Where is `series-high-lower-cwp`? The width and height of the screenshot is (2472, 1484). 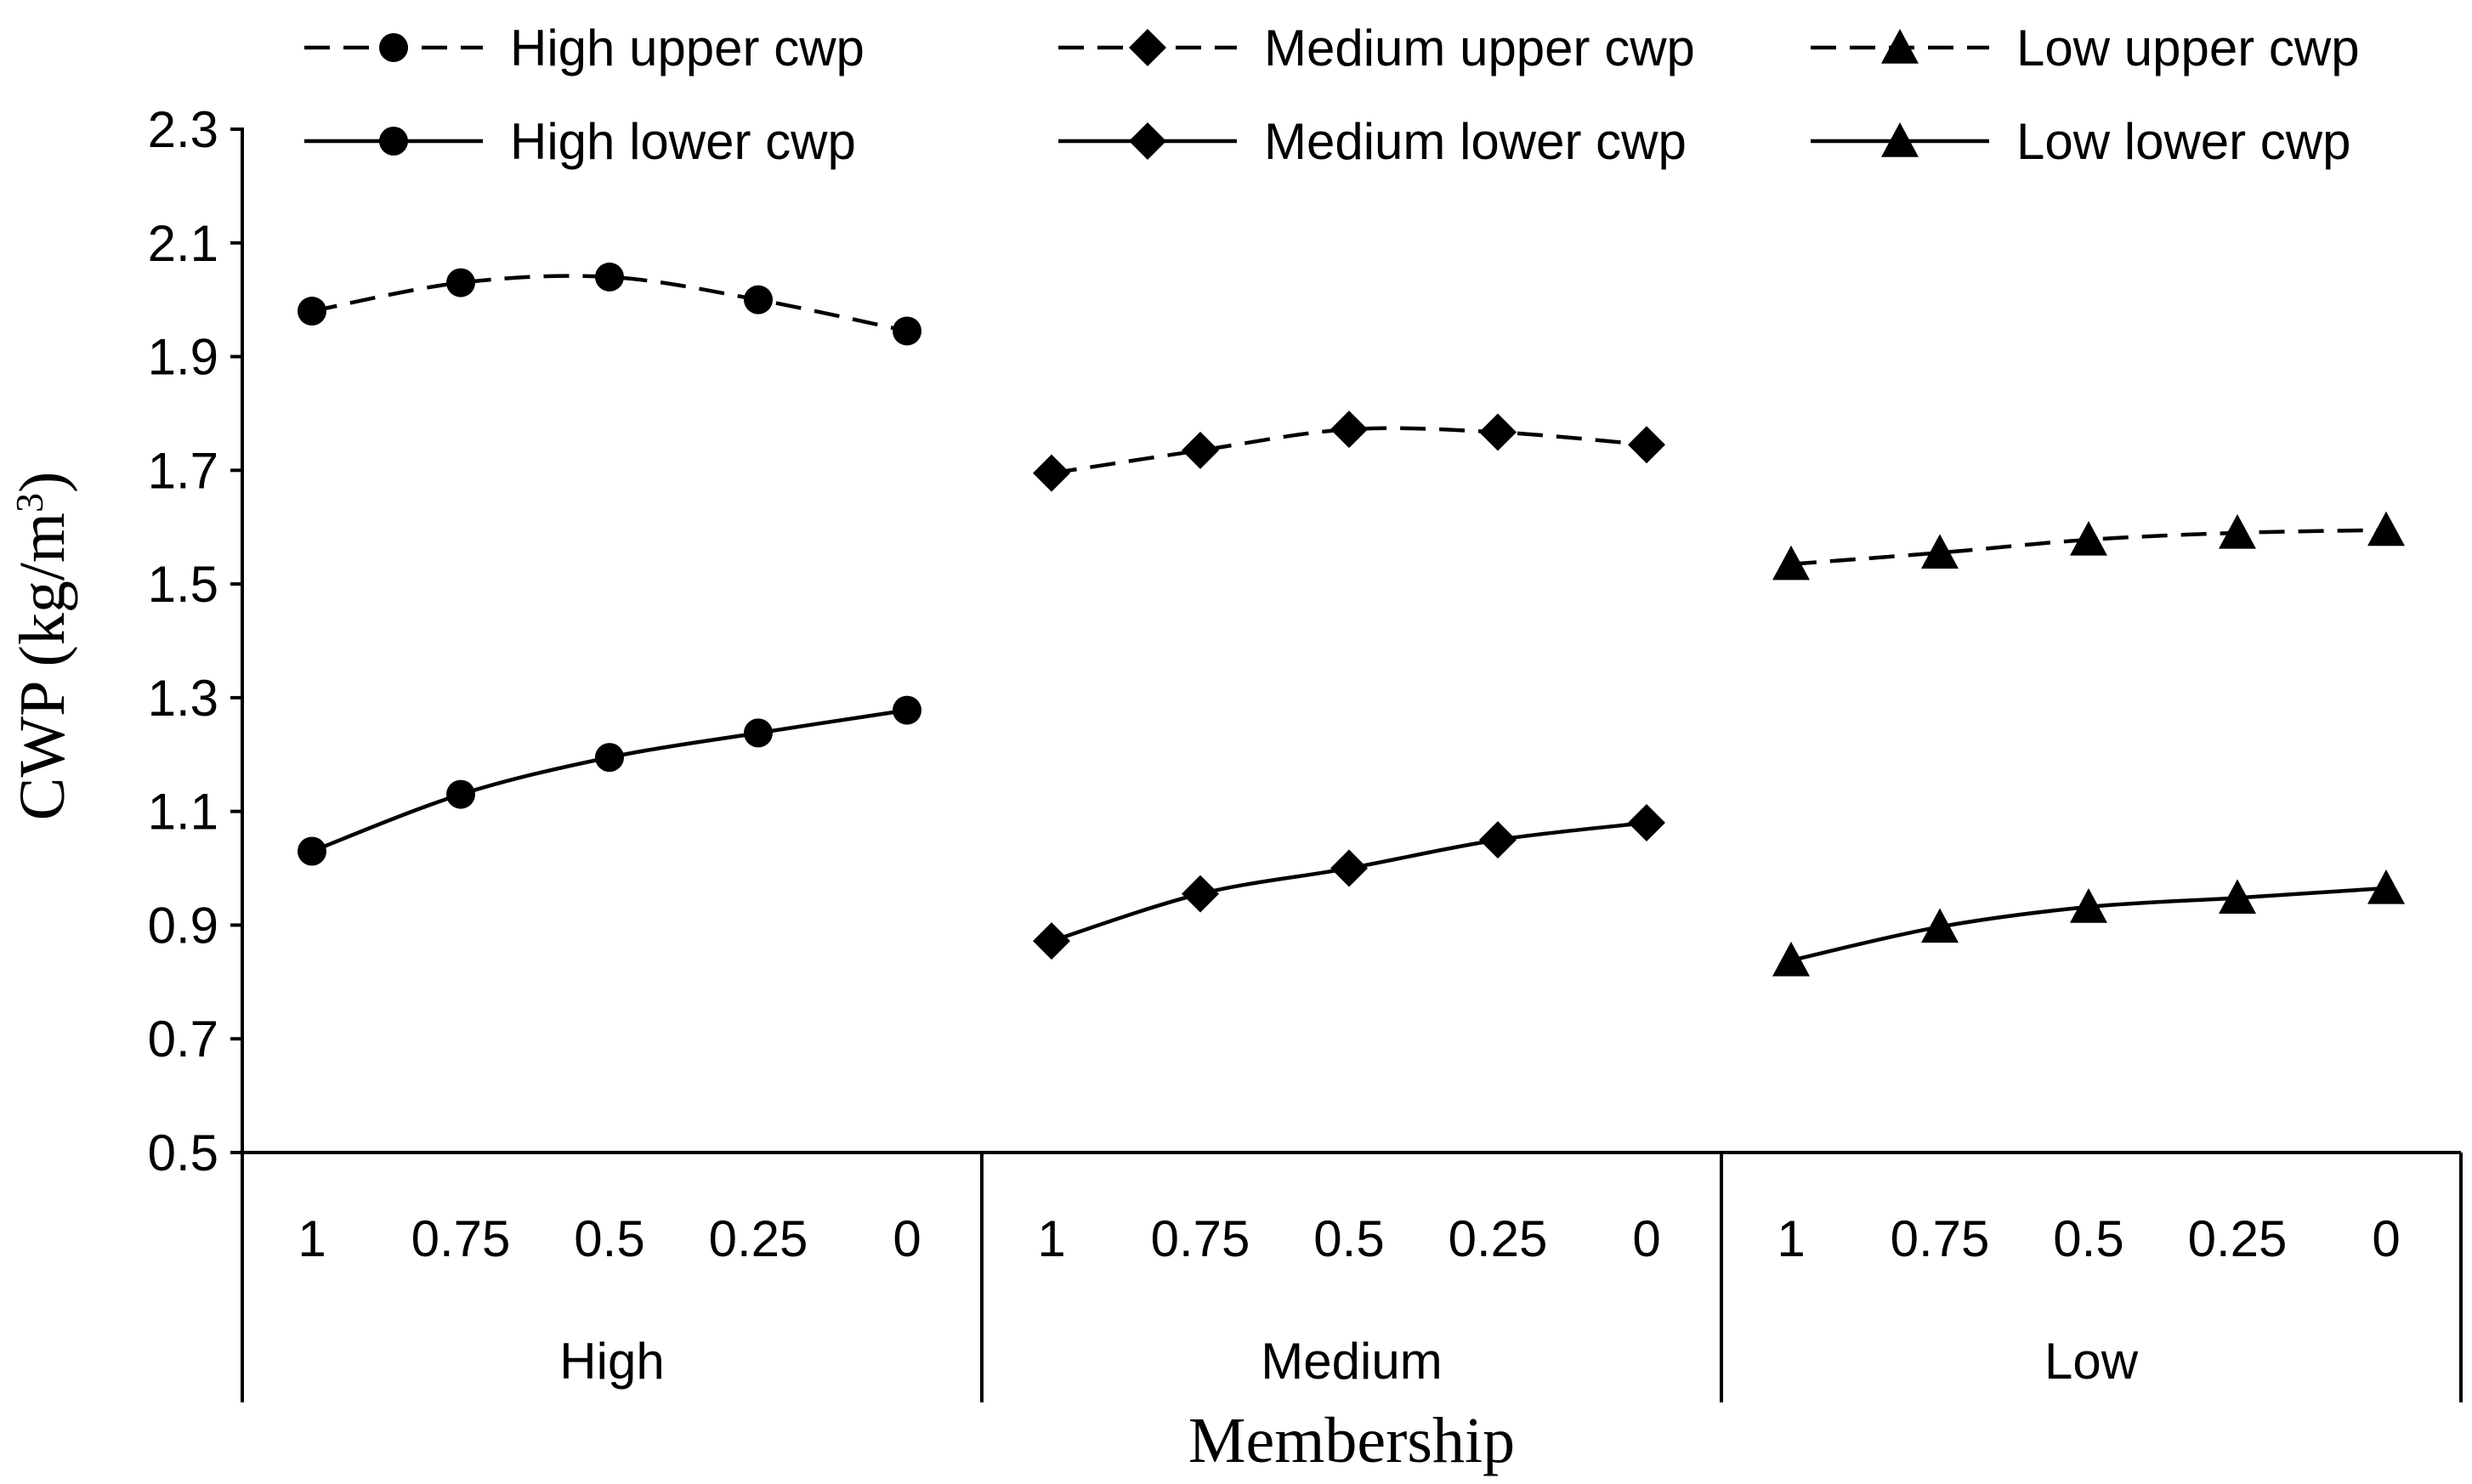 series-high-lower-cwp is located at coordinates (609, 780).